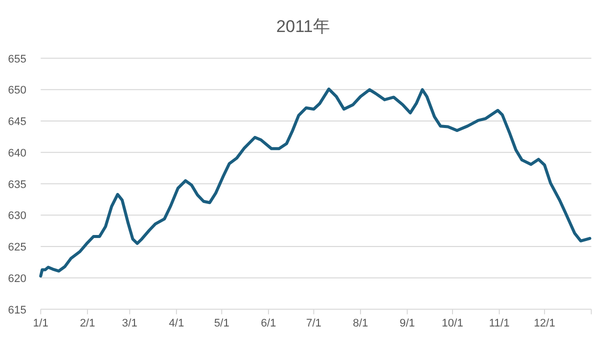 The height and width of the screenshot is (341, 606). Describe the element at coordinates (176, 323) in the screenshot. I see `x-tick-label: 4/1` at that location.